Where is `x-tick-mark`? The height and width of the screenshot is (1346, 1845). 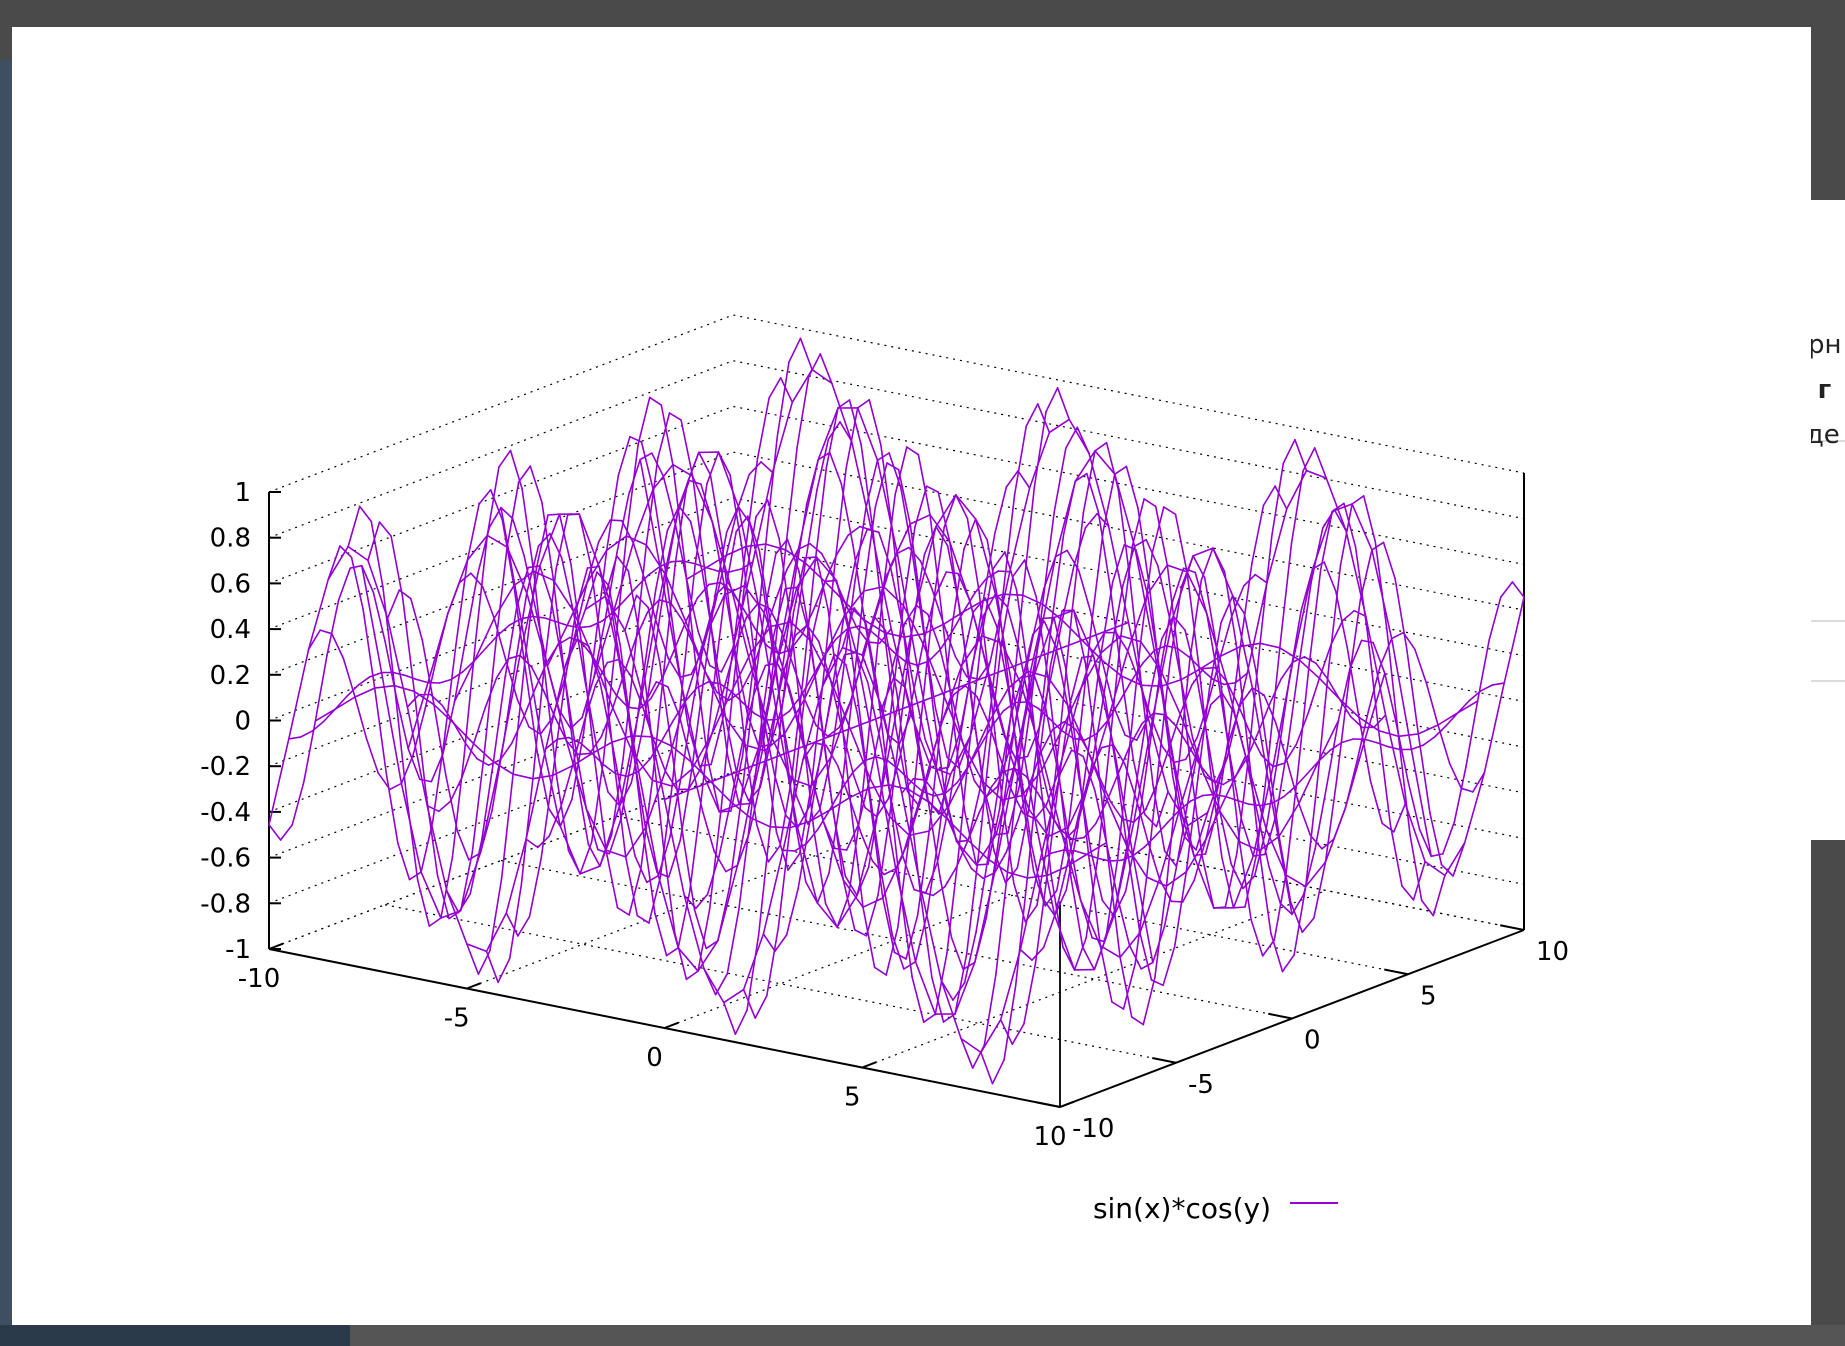 x-tick-mark is located at coordinates (671, 1025).